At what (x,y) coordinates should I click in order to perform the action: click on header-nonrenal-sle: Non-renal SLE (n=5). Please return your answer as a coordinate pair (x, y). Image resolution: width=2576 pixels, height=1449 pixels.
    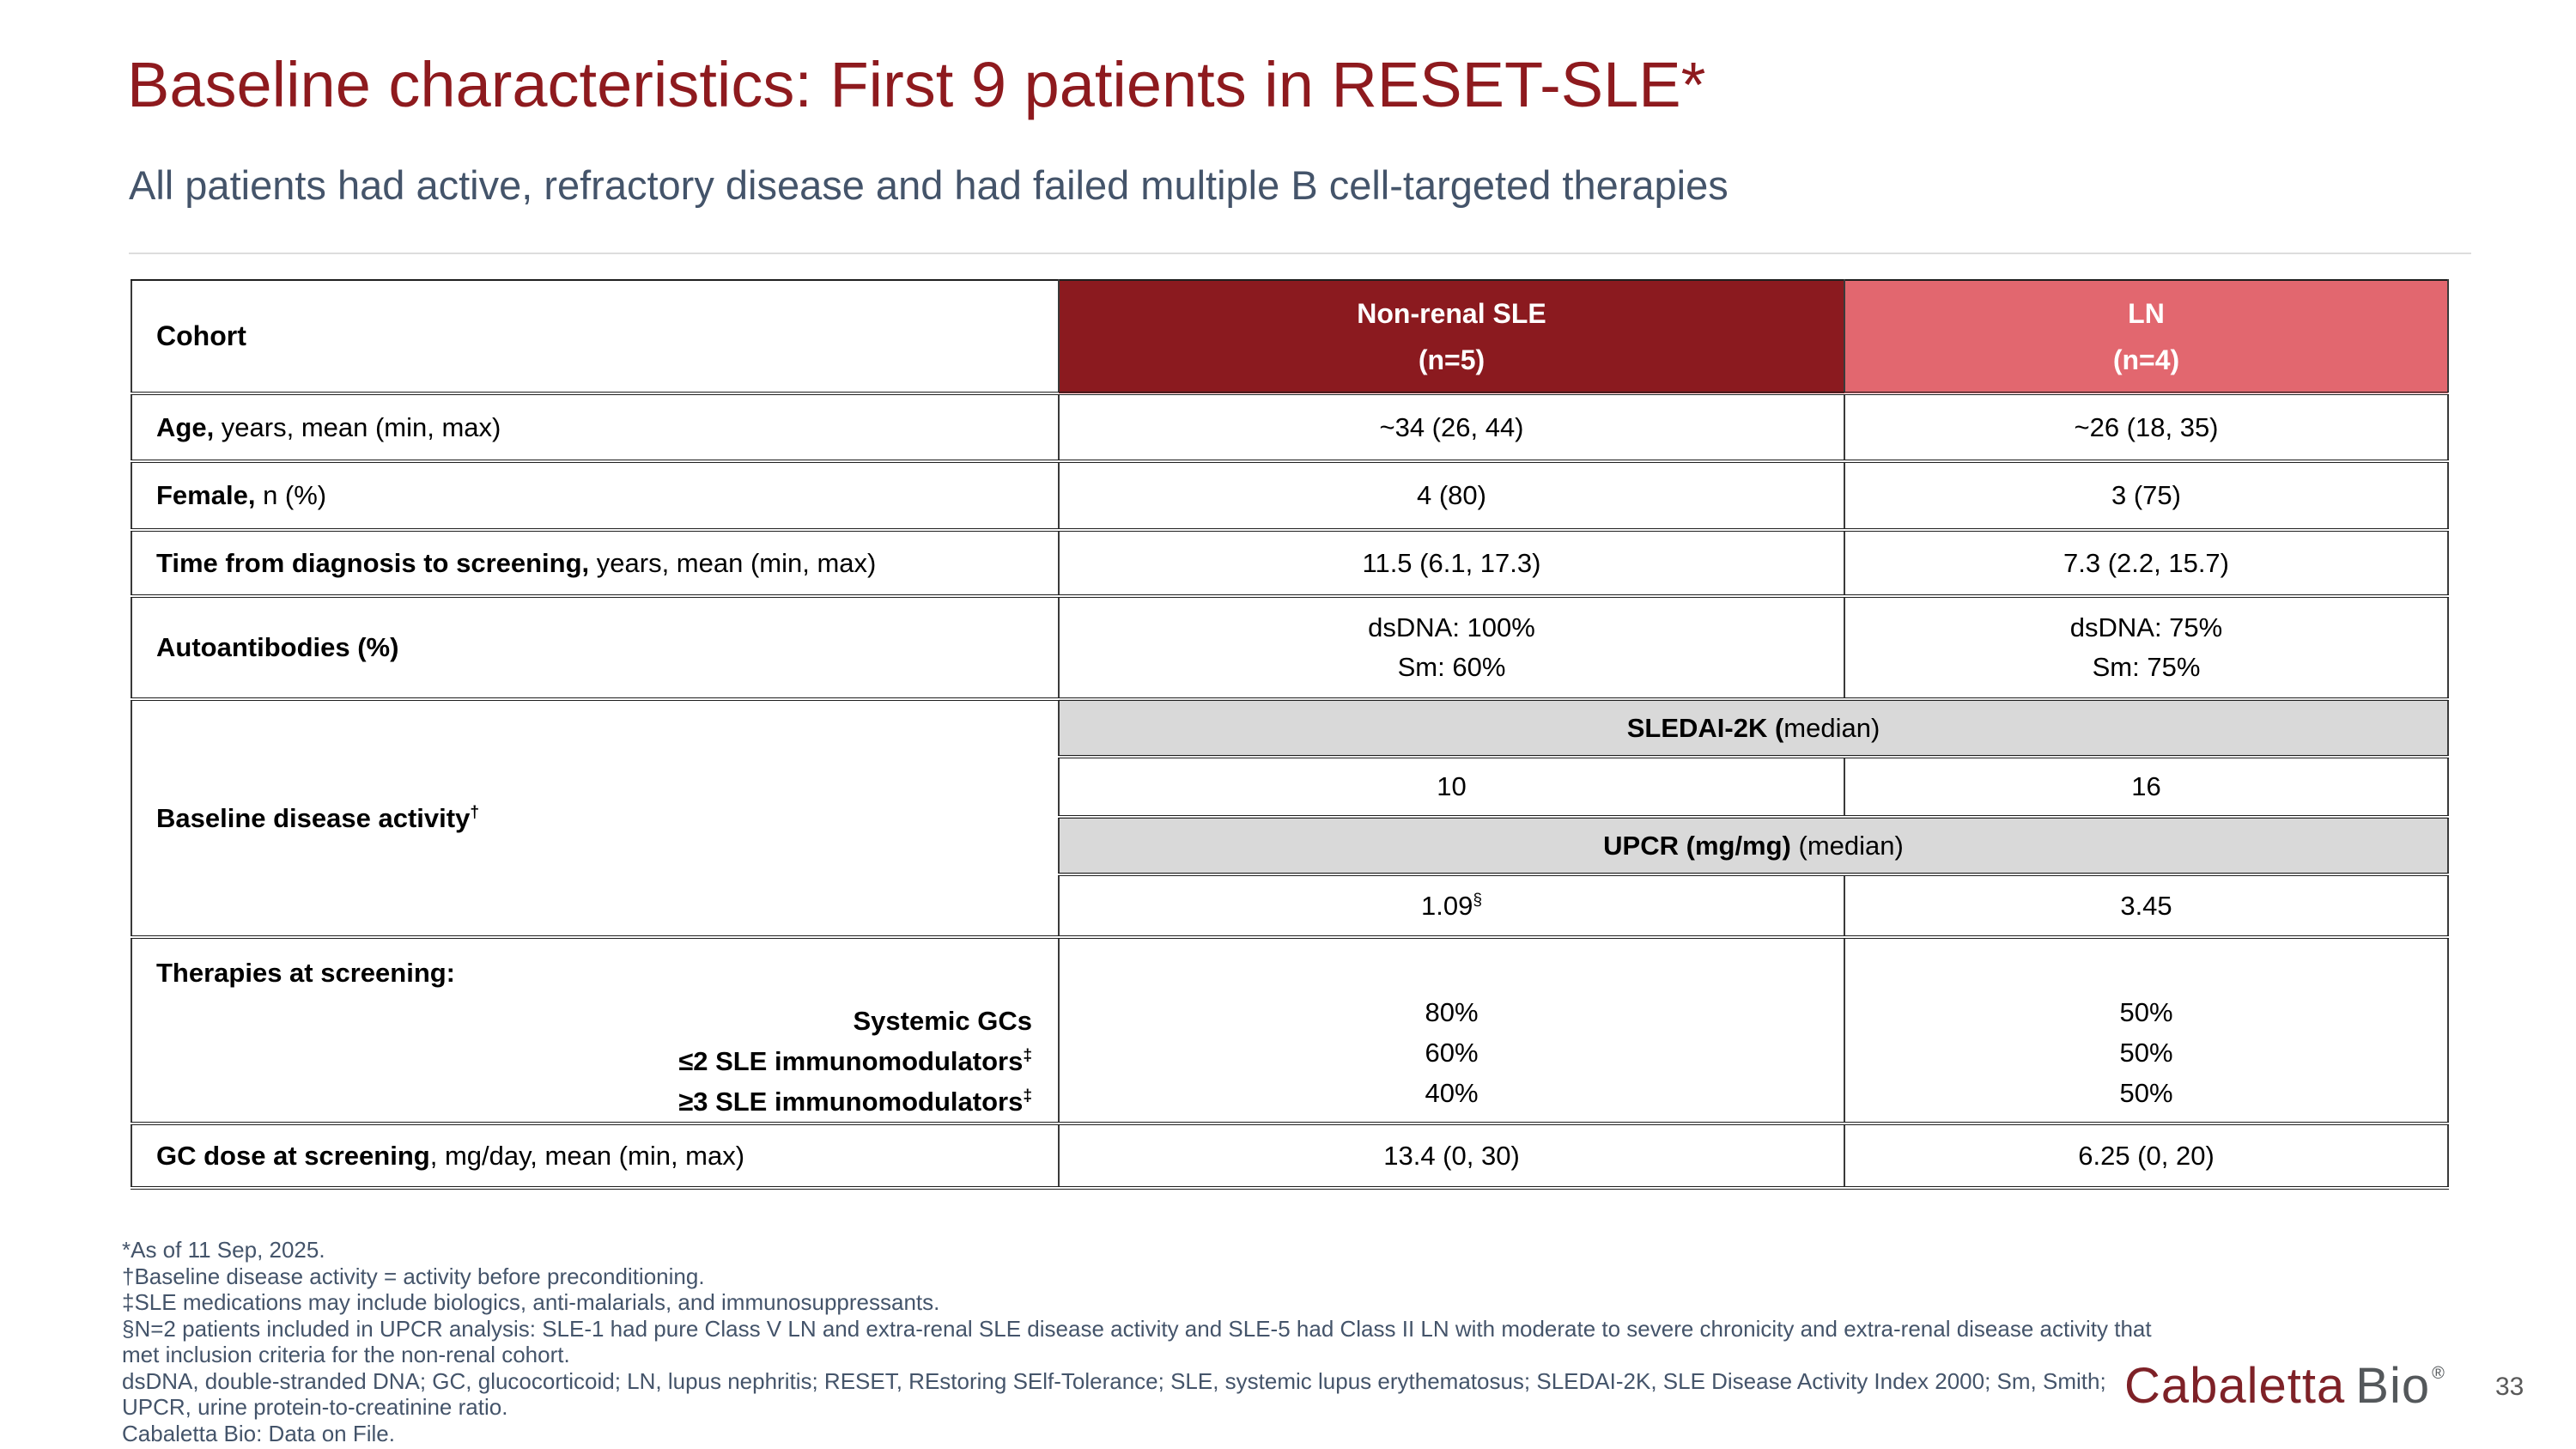
    Looking at the image, I should click on (1451, 337).